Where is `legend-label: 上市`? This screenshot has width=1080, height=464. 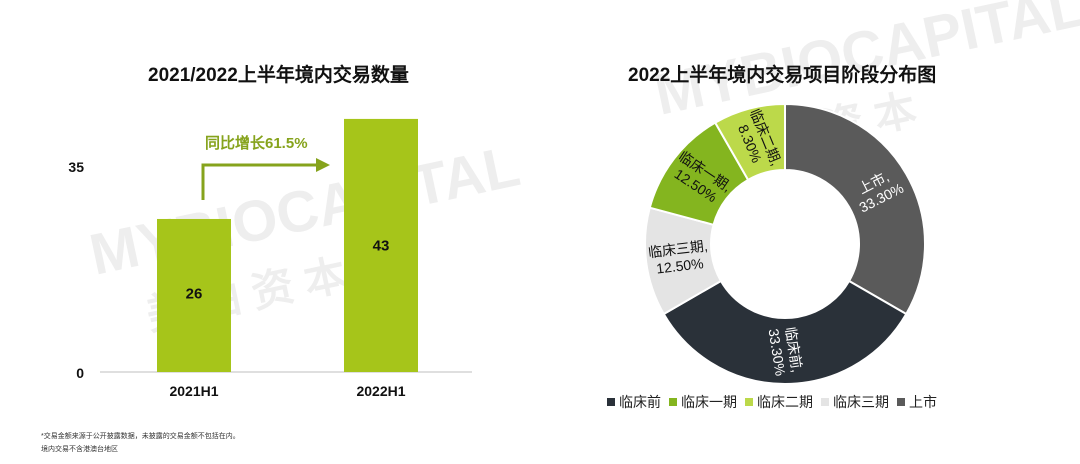 legend-label: 上市 is located at coordinates (923, 402).